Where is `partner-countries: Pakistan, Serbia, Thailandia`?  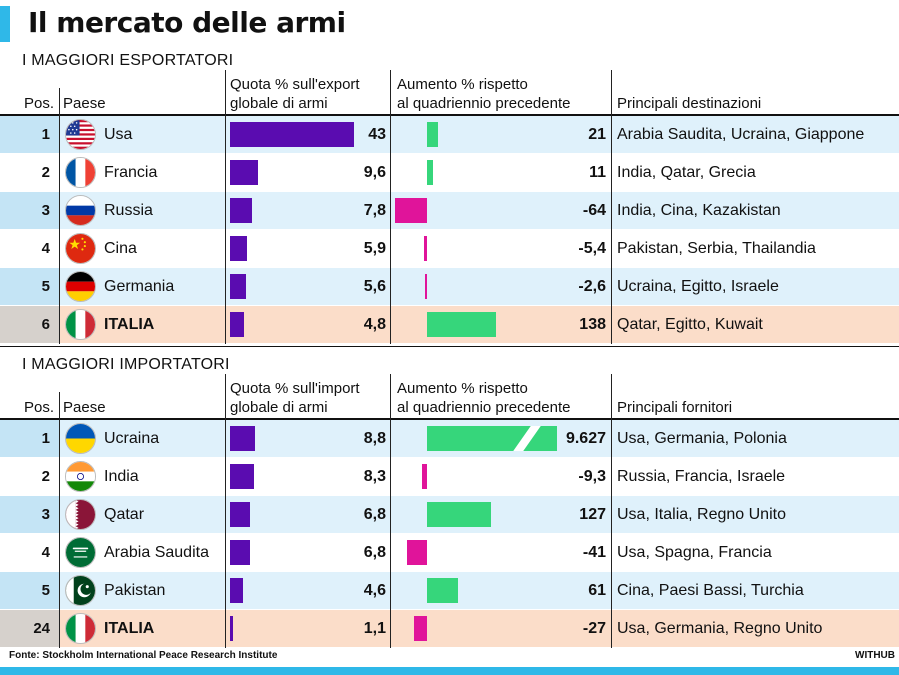
partner-countries: Pakistan, Serbia, Thailandia is located at coordinates (716, 248).